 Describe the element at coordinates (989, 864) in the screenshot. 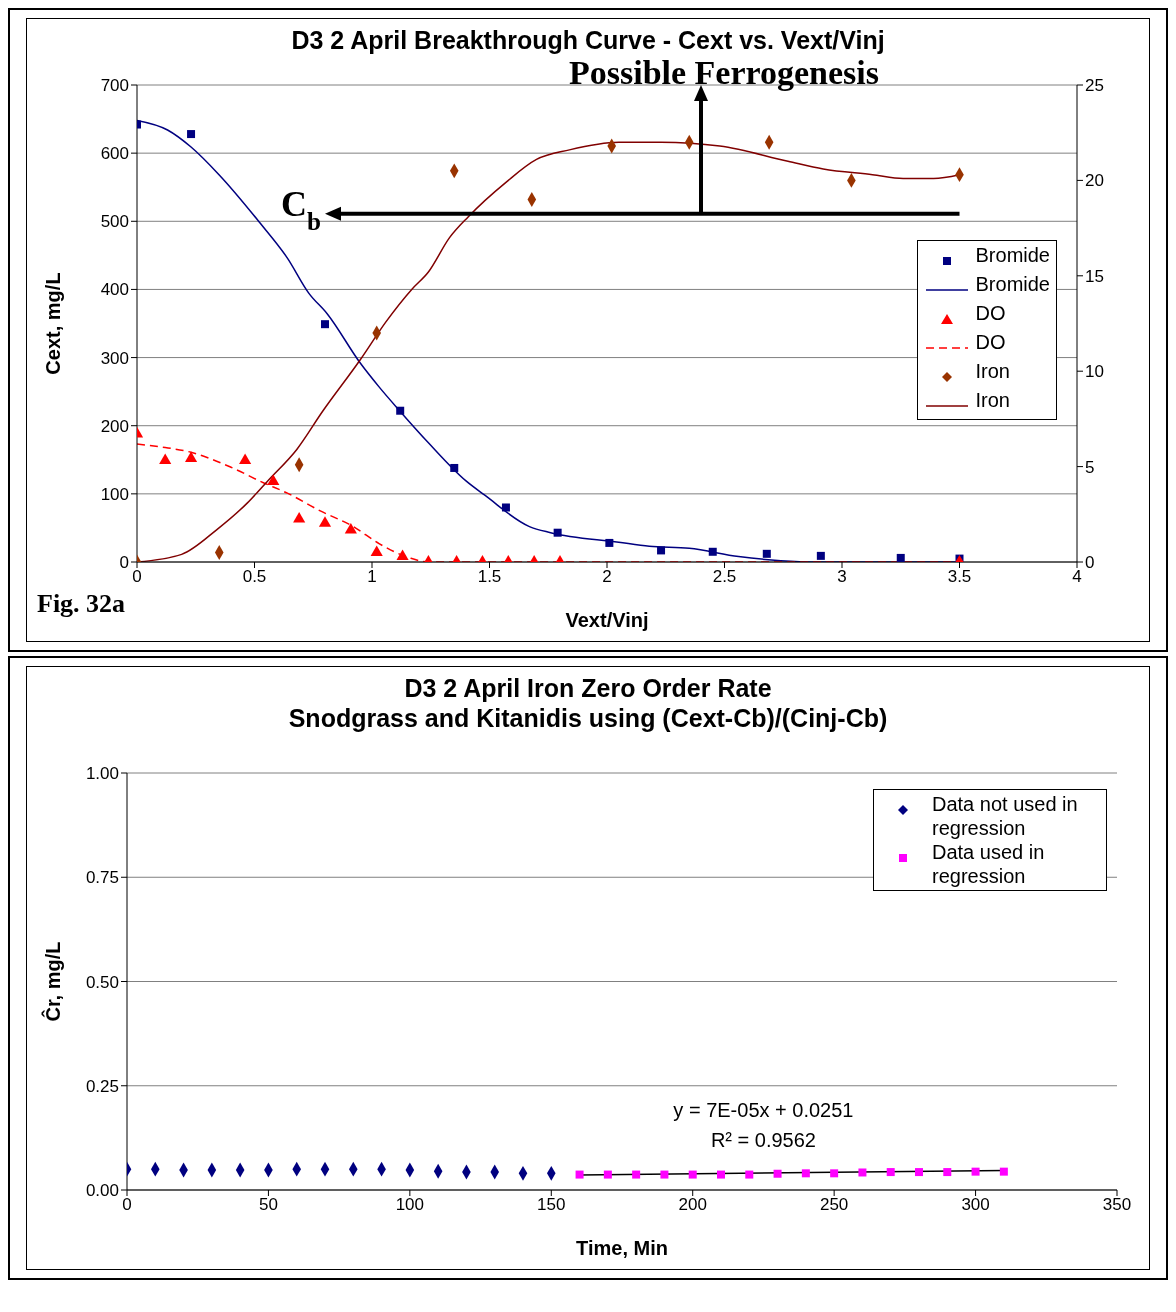

I see `legend-label: Data used in regression` at that location.